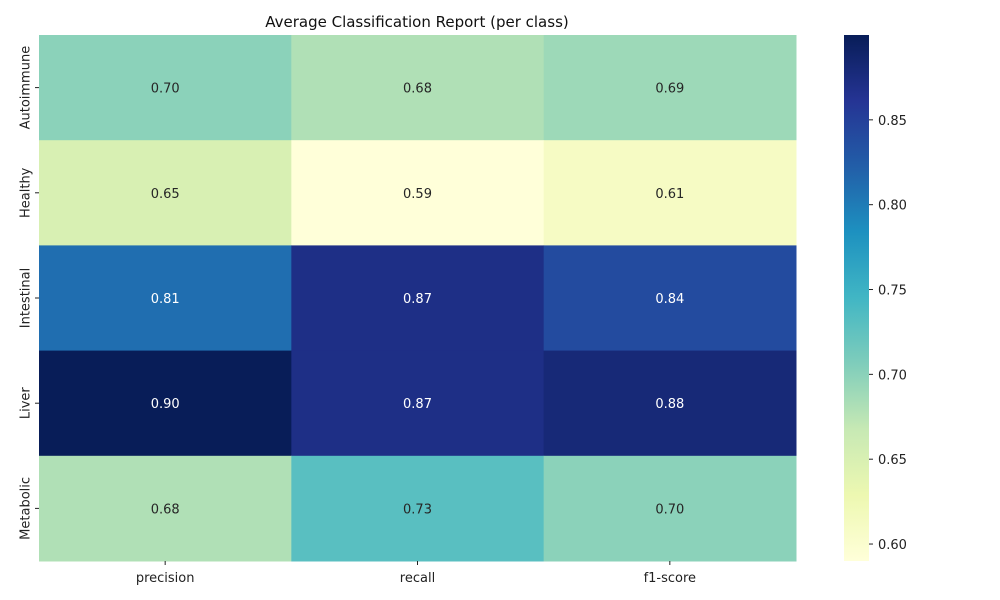 Image resolution: width=1000 pixels, height=600 pixels. What do you see at coordinates (26, 508) in the screenshot?
I see `row-tick-label: Metabolic` at bounding box center [26, 508].